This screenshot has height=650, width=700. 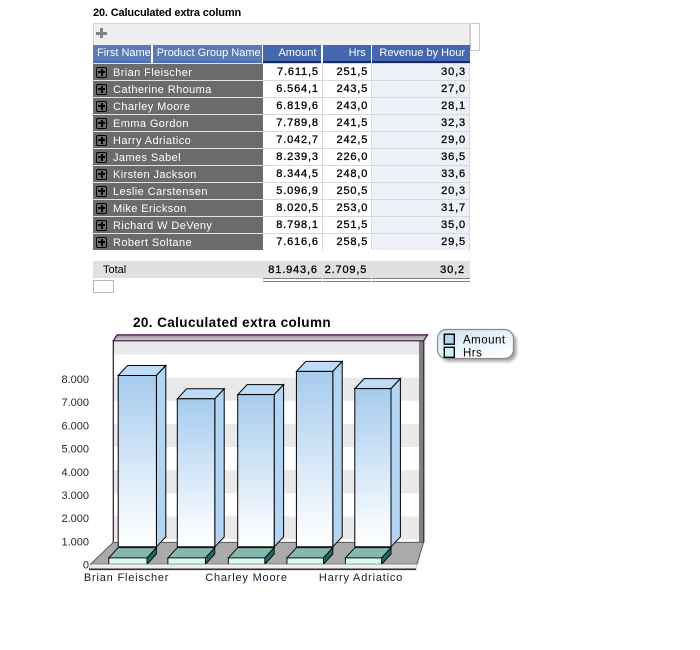 What do you see at coordinates (232, 322) in the screenshot?
I see `svg-text: 20. Caluculated extra column` at bounding box center [232, 322].